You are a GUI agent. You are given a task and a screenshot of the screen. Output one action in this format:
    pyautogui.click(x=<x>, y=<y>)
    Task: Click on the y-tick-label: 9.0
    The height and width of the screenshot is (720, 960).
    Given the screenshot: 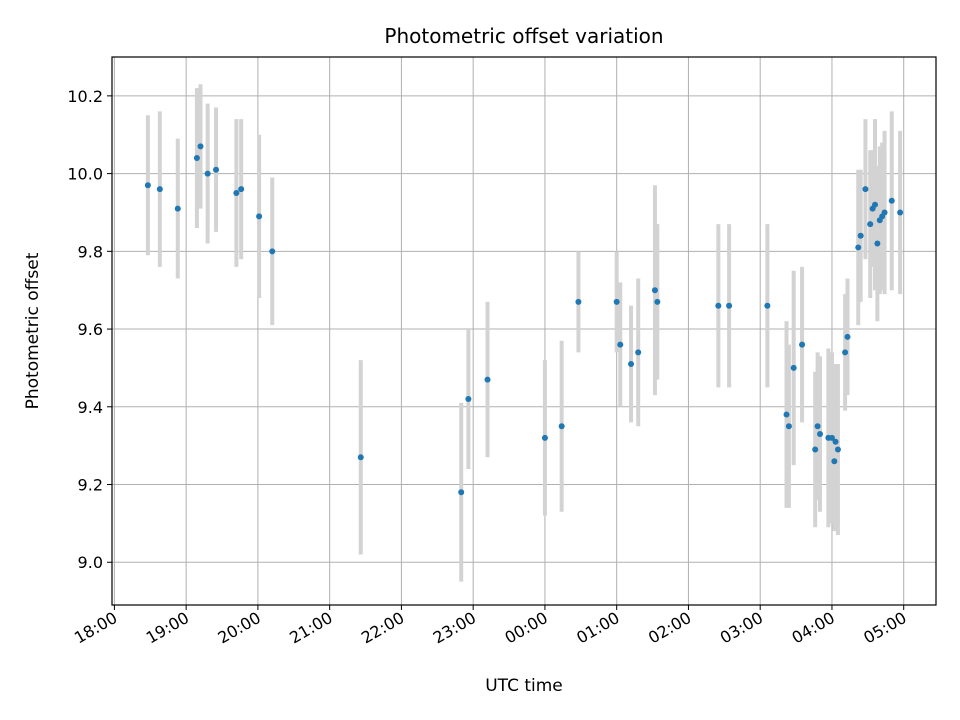 What is the action you would take?
    pyautogui.click(x=90, y=562)
    